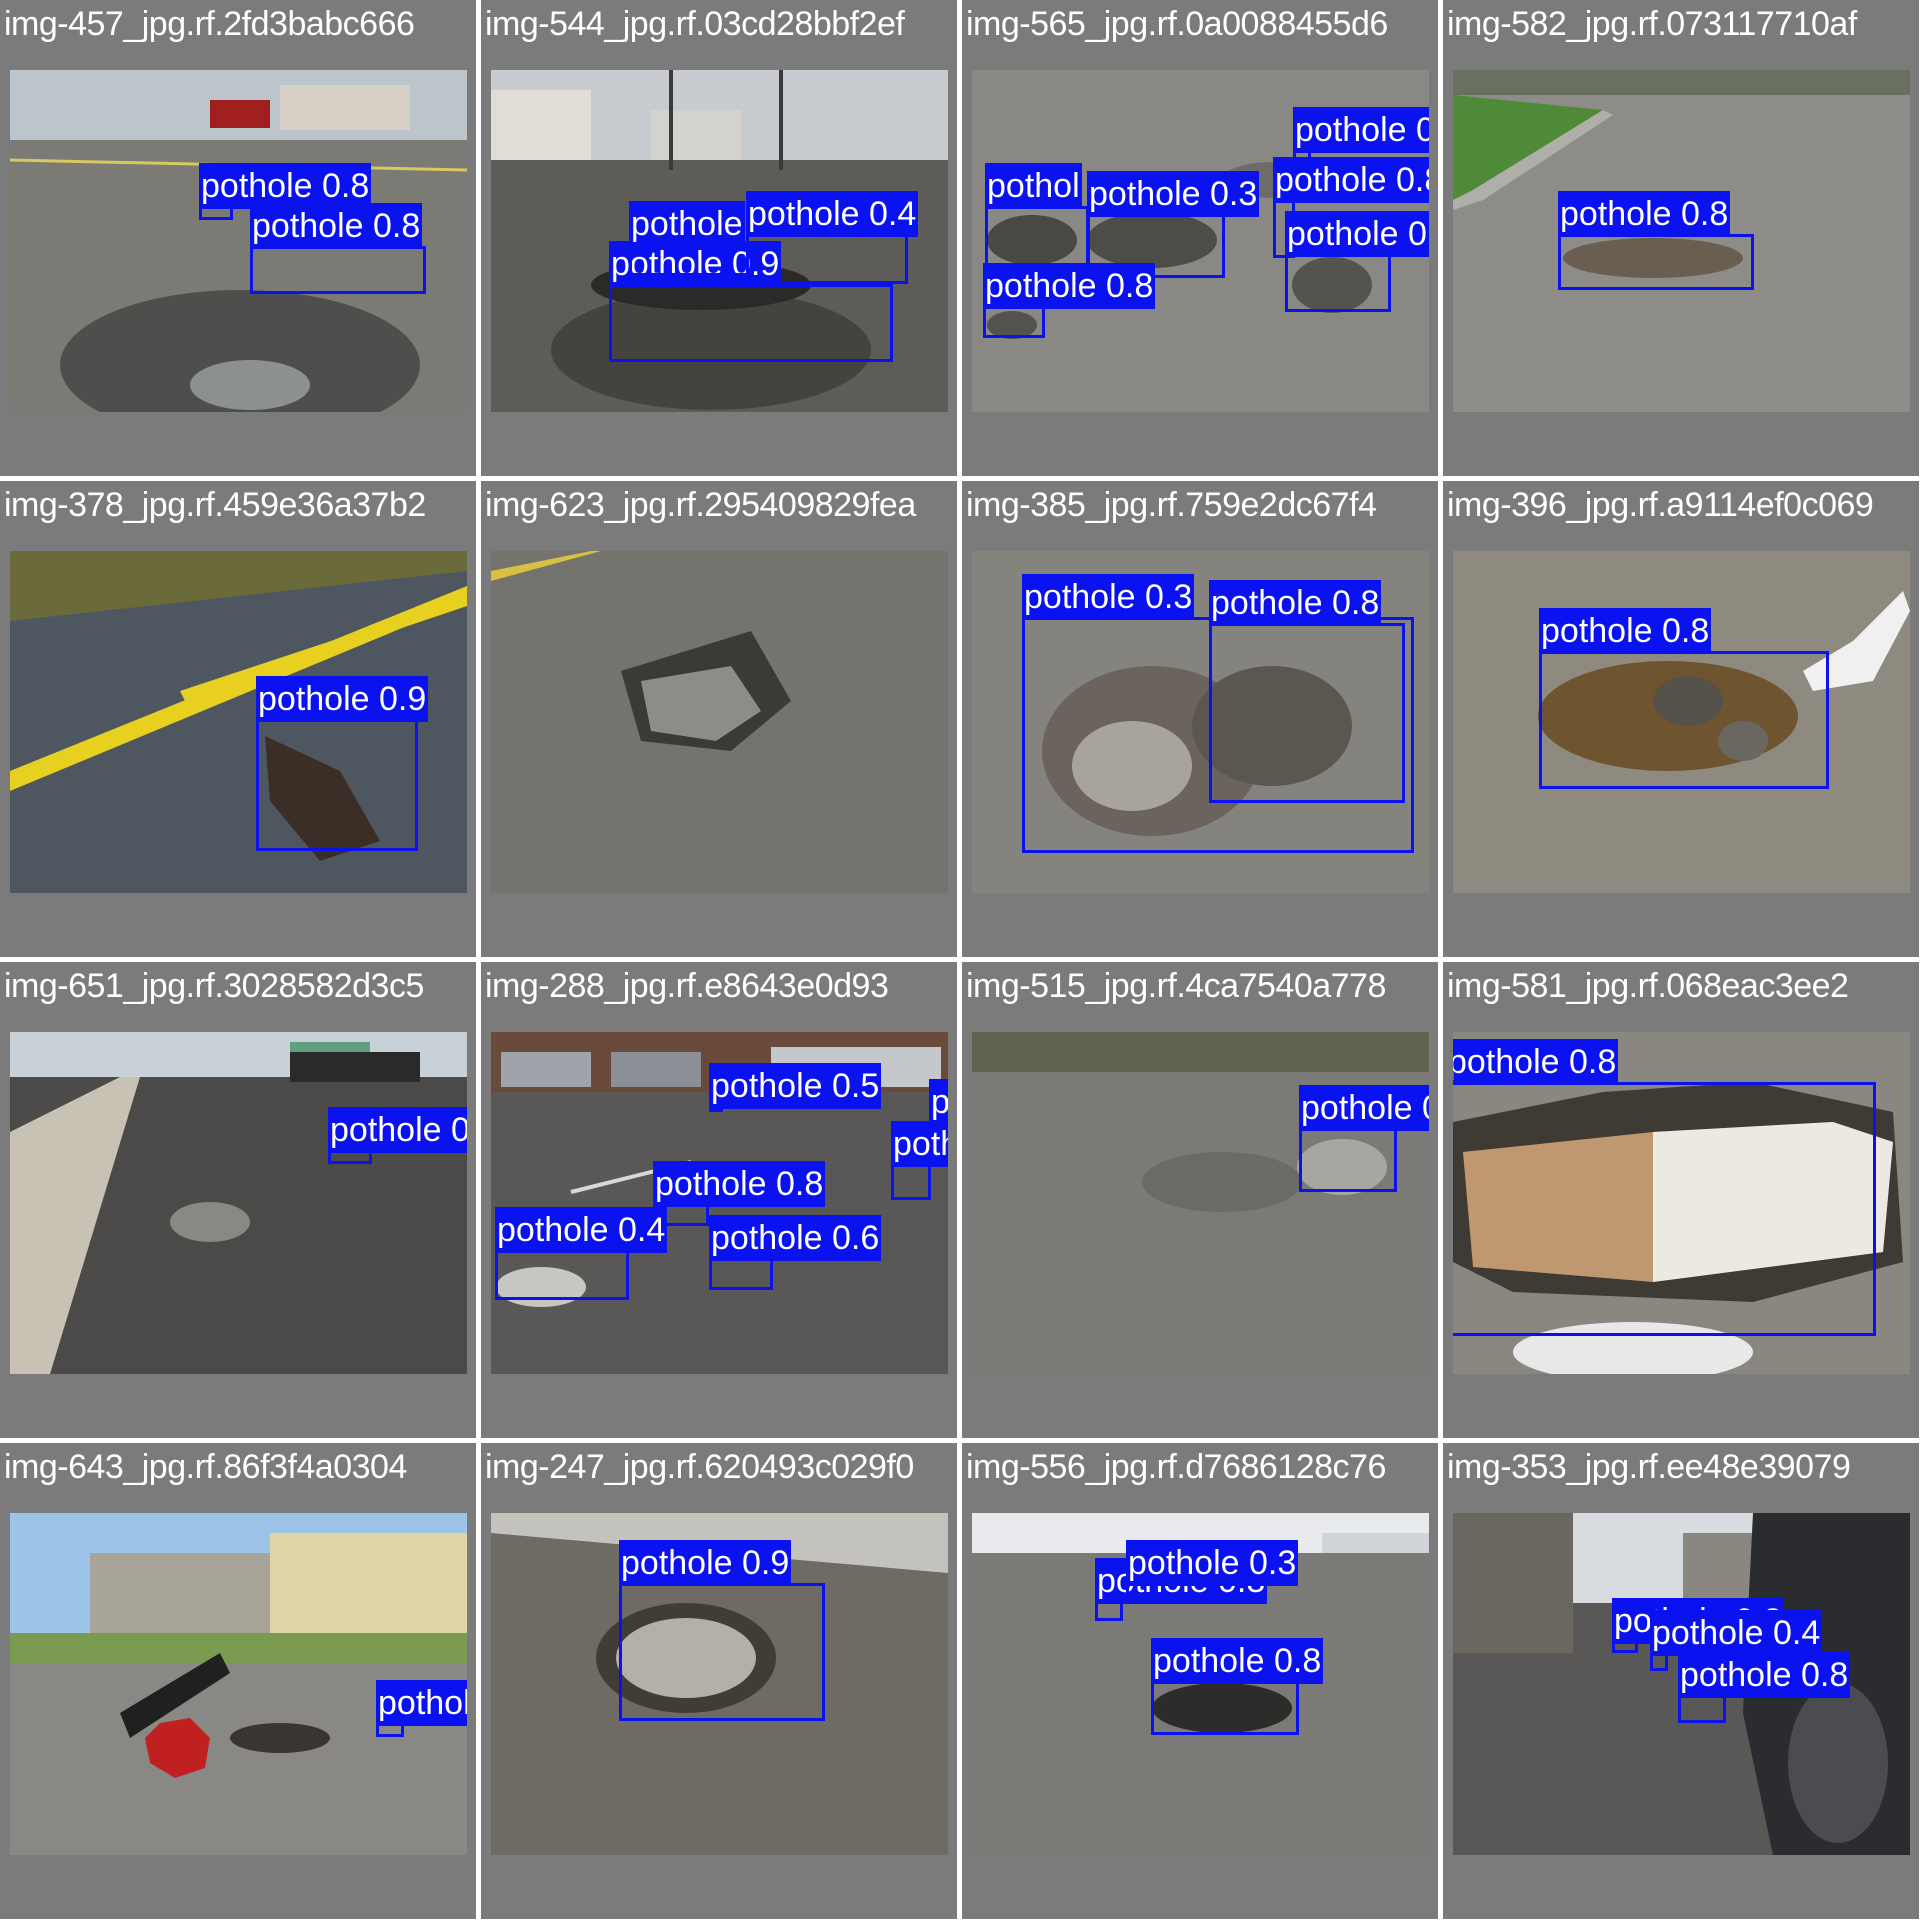 The image size is (1920, 1920). I want to click on tile-title: img-651_jpg.rf.3028582d3c5, so click(214, 986).